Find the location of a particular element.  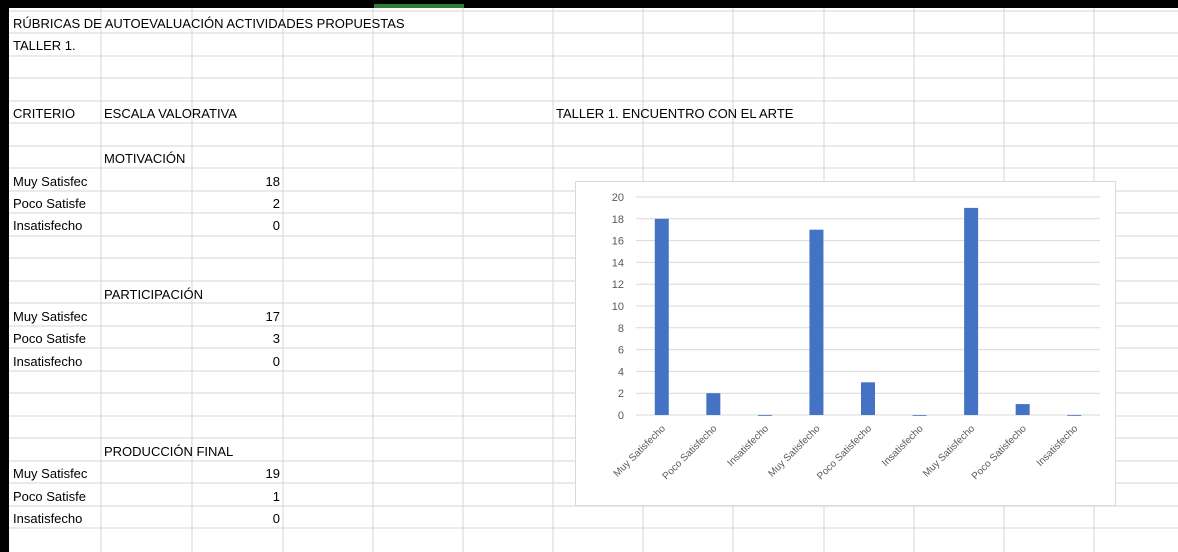

column-header-bar is located at coordinates (589, 4).